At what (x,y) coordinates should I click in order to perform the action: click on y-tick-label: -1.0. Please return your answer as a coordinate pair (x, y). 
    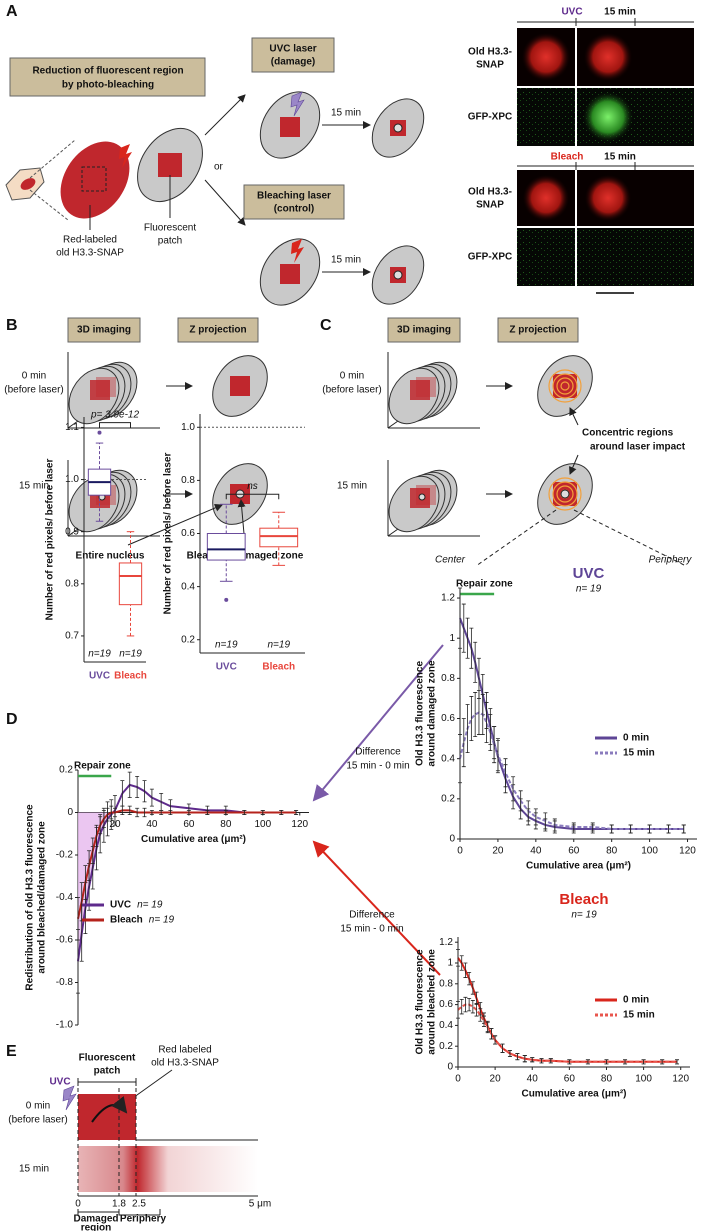
    Looking at the image, I should click on (65, 1025).